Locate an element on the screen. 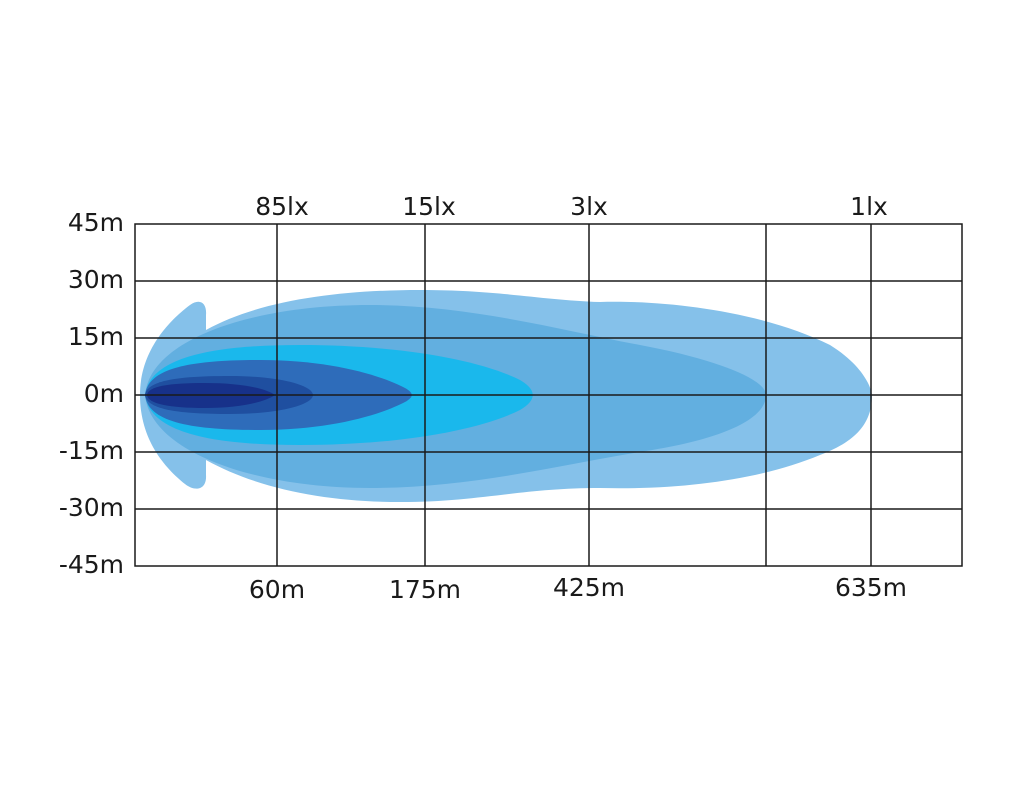 Image resolution: width=1020 pixels, height=800 pixels. y-label: -15m is located at coordinates (91, 450).